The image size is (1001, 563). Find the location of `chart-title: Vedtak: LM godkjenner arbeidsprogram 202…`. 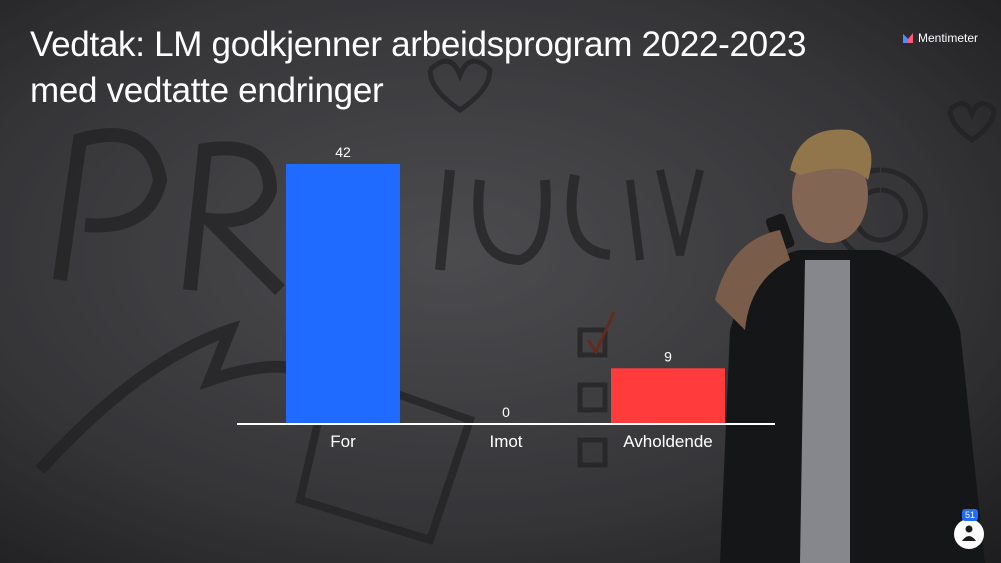

chart-title: Vedtak: LM godkjenner arbeidsprogram 202… is located at coordinates (418, 67).